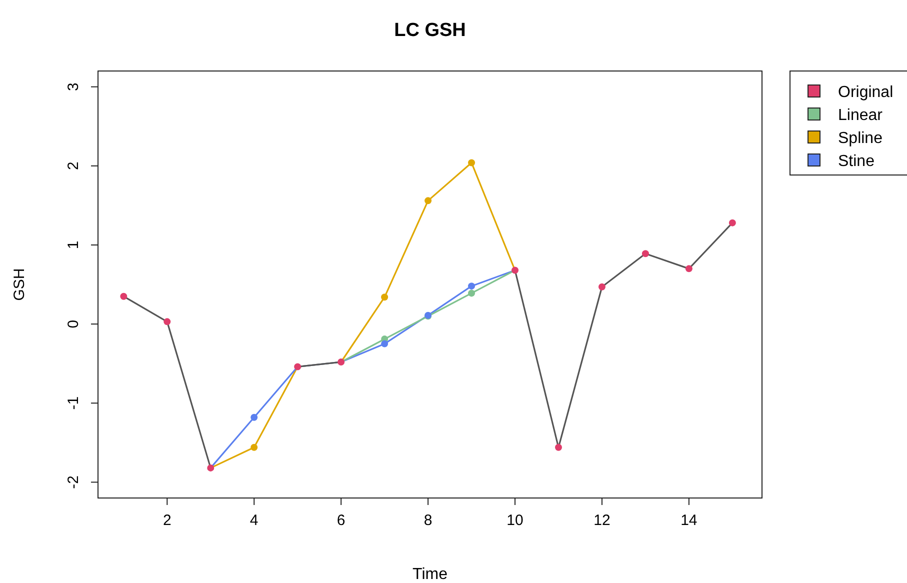 The image size is (907, 583). Describe the element at coordinates (73, 482) in the screenshot. I see `y-tick-label: -2` at that location.